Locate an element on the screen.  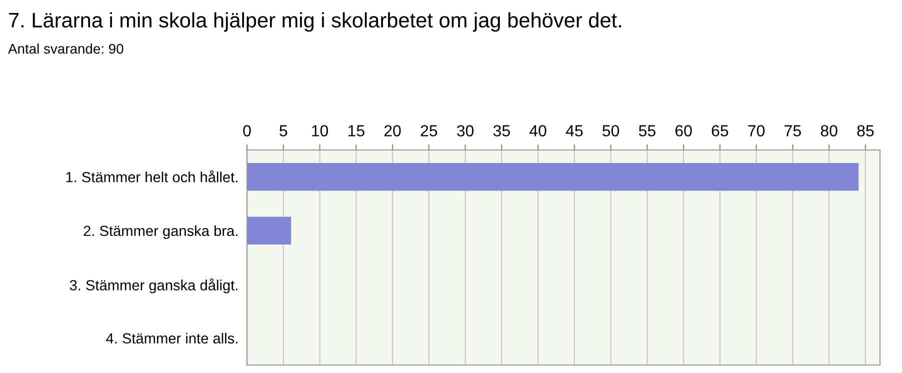
x-tick-label: 70 is located at coordinates (756, 130).